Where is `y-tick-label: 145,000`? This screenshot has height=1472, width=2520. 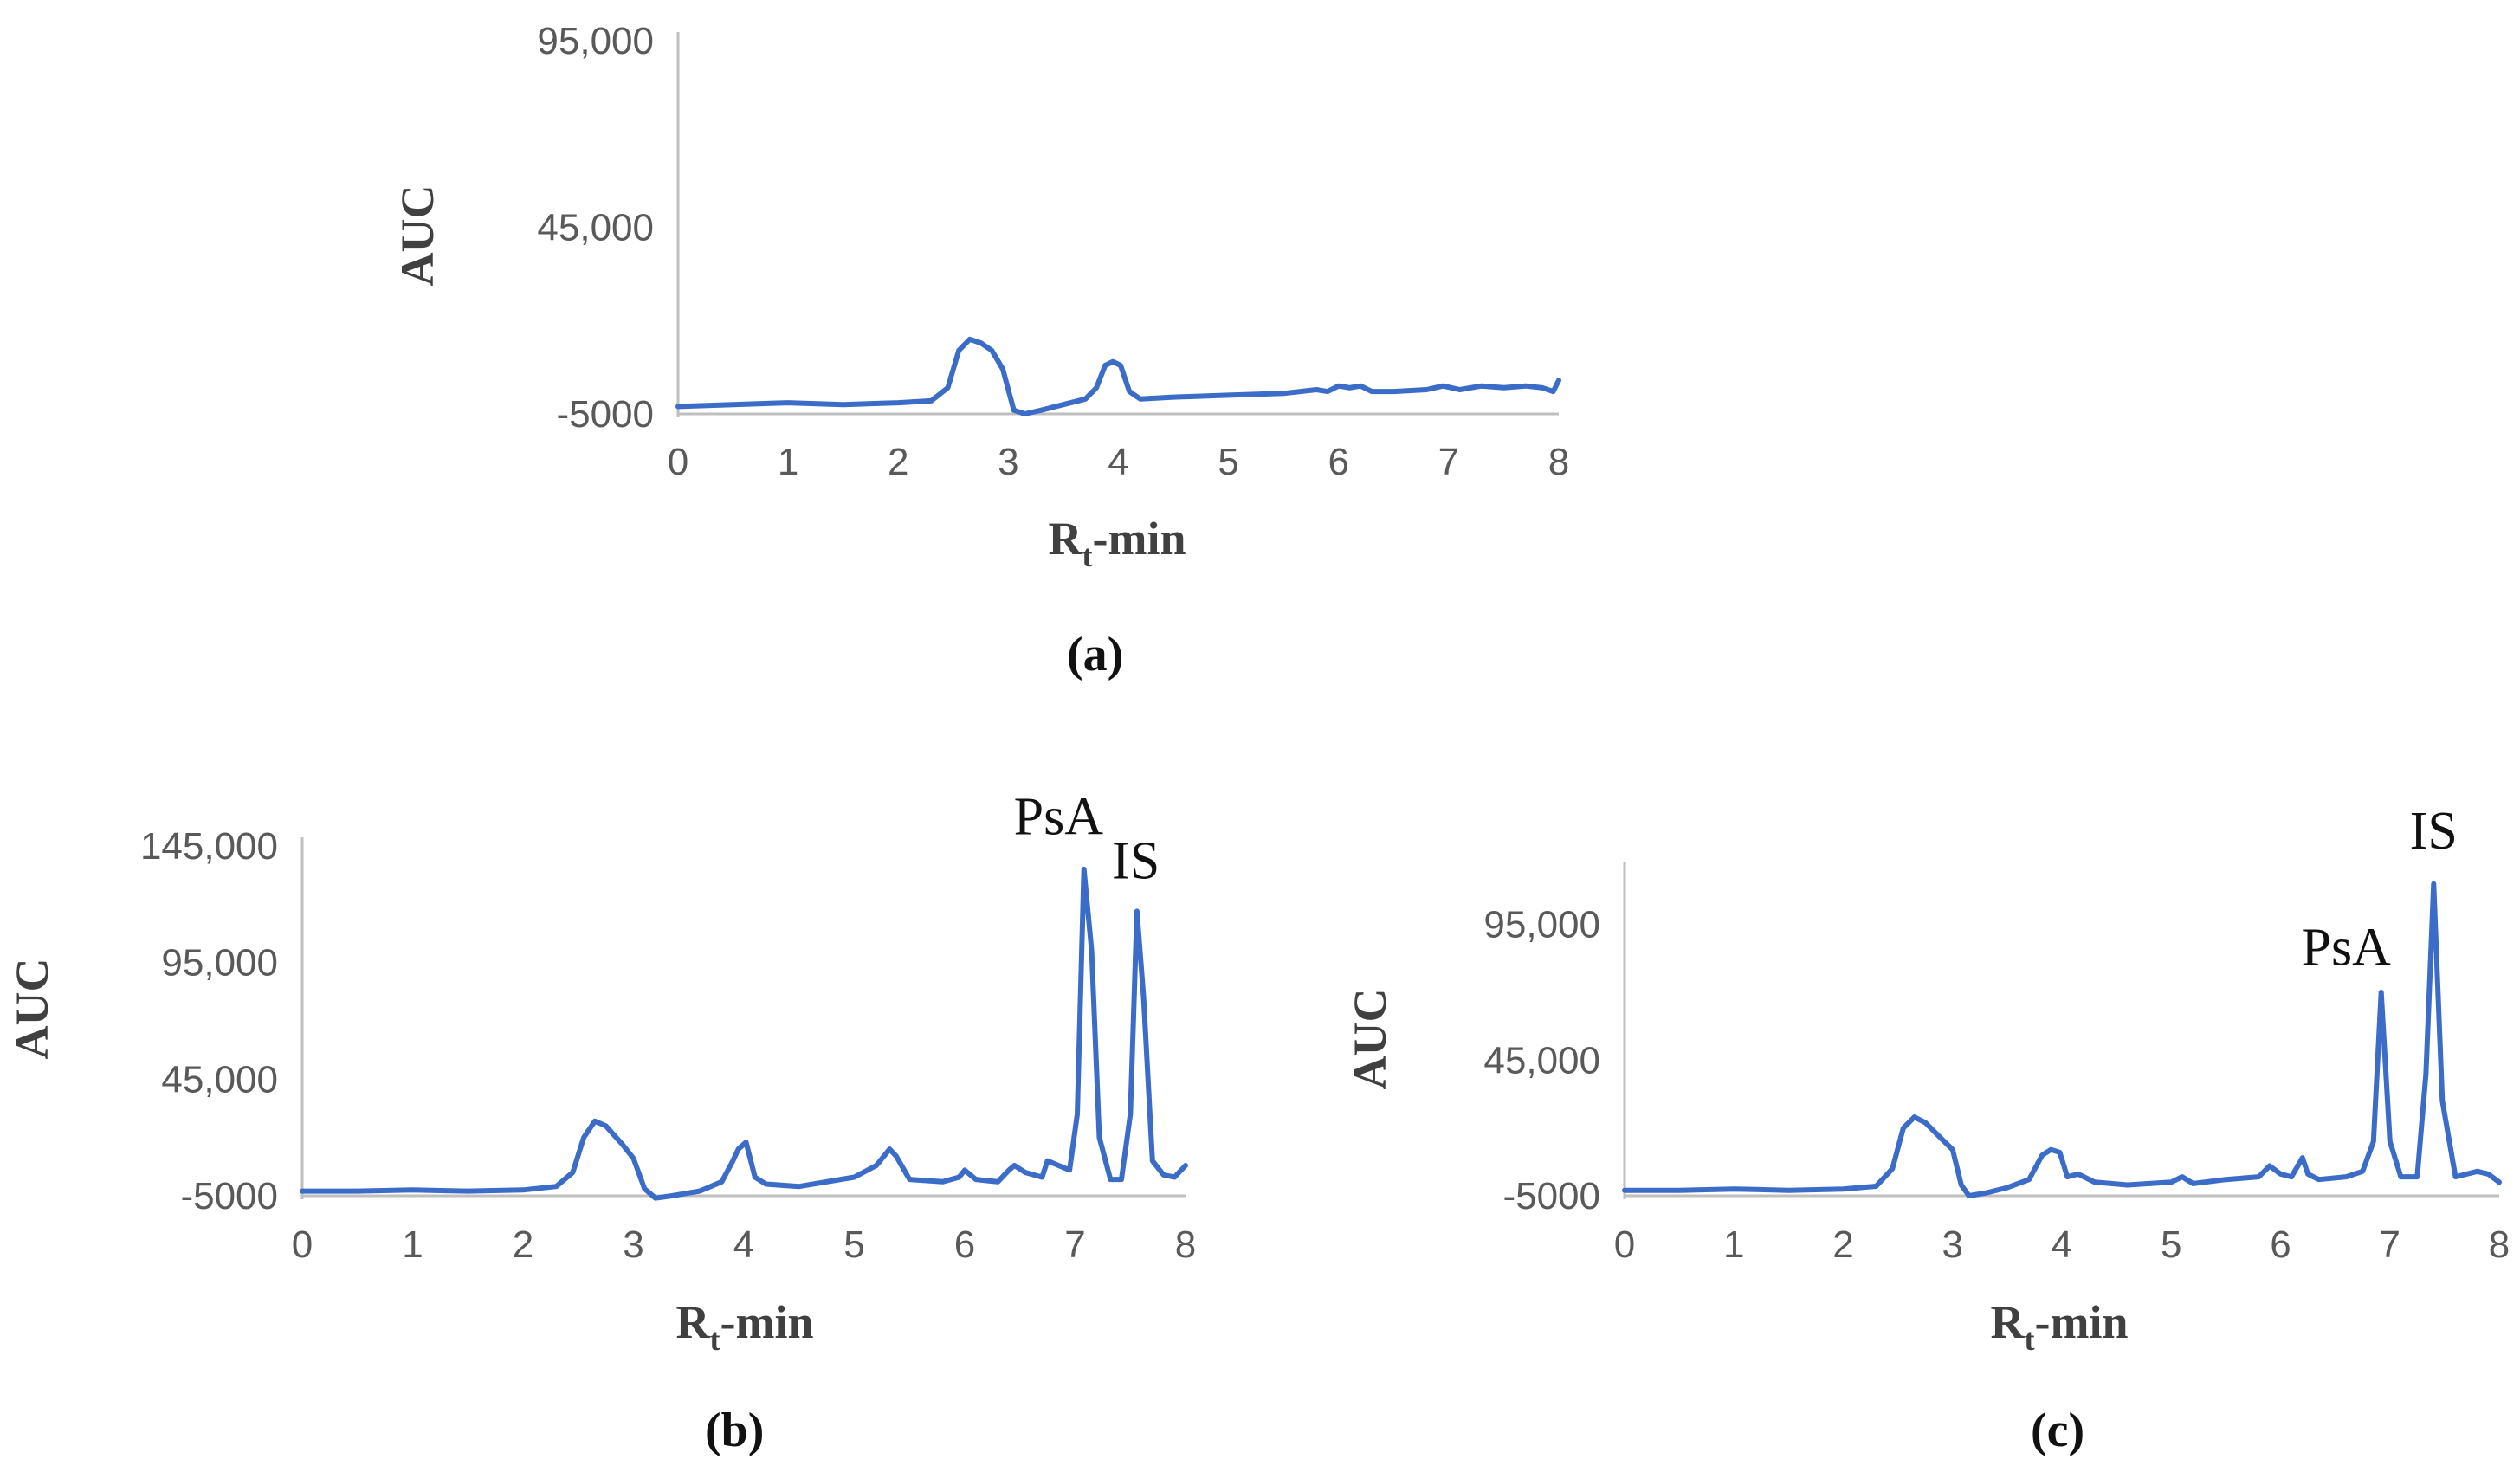 y-tick-label: 145,000 is located at coordinates (209, 846).